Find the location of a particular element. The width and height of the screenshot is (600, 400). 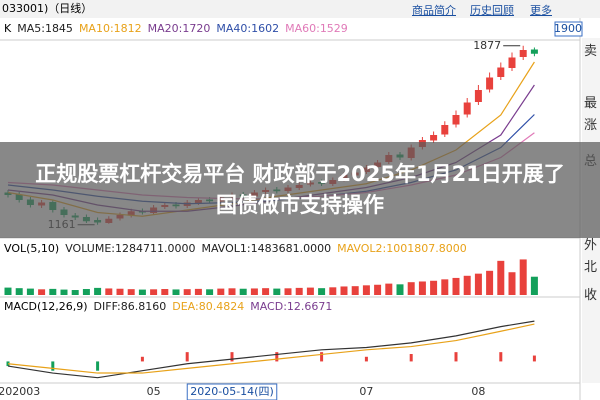

tab: 更多 is located at coordinates (541, 10).